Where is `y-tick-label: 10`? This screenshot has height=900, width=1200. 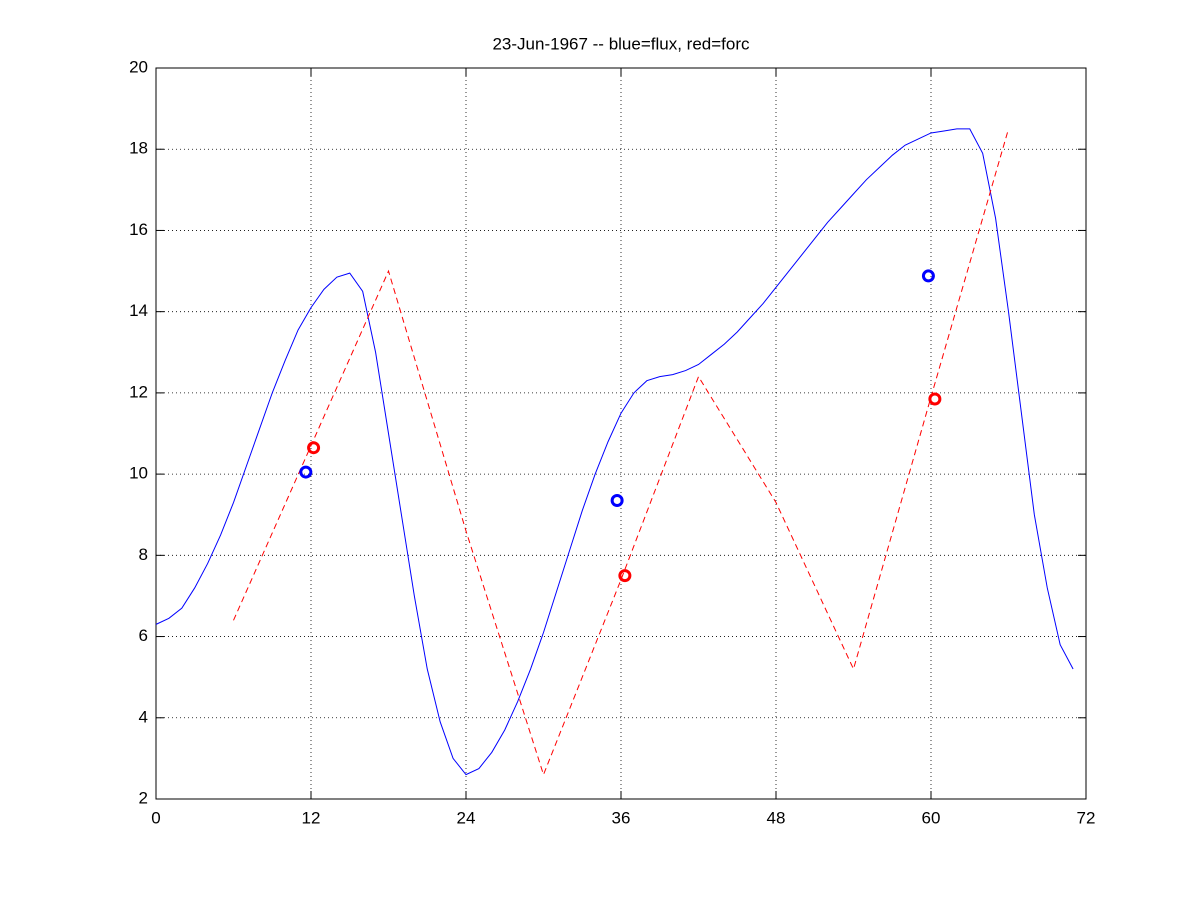 y-tick-label: 10 is located at coordinates (138, 473).